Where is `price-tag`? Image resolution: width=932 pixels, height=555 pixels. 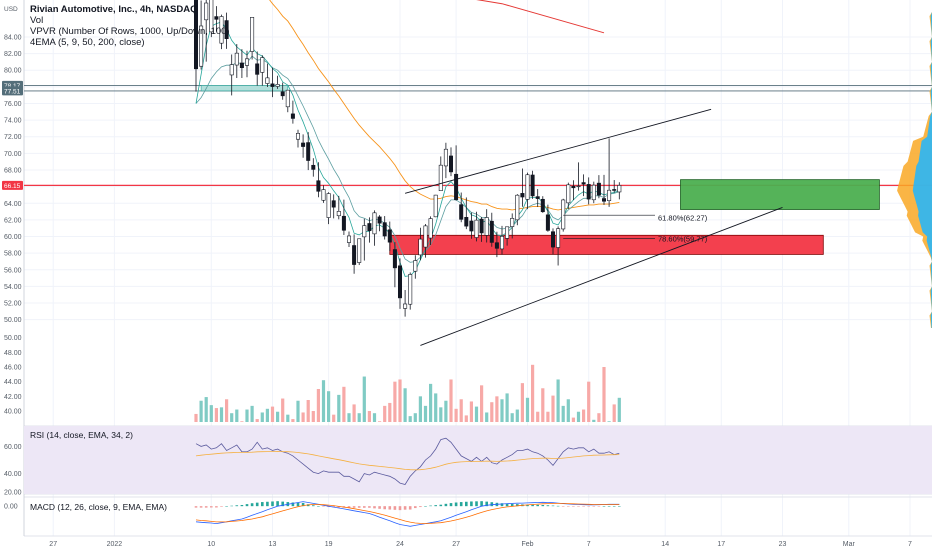
price-tag is located at coordinates (12, 185).